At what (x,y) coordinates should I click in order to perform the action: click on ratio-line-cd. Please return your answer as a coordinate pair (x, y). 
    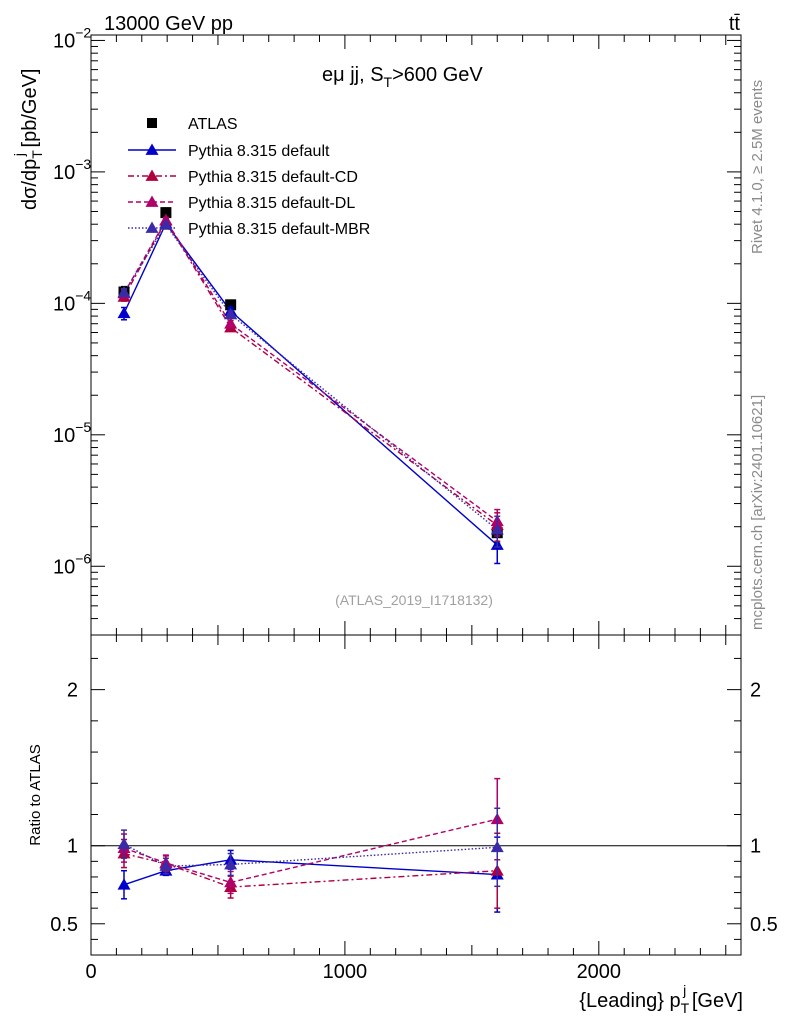
    Looking at the image, I should click on (310, 870).